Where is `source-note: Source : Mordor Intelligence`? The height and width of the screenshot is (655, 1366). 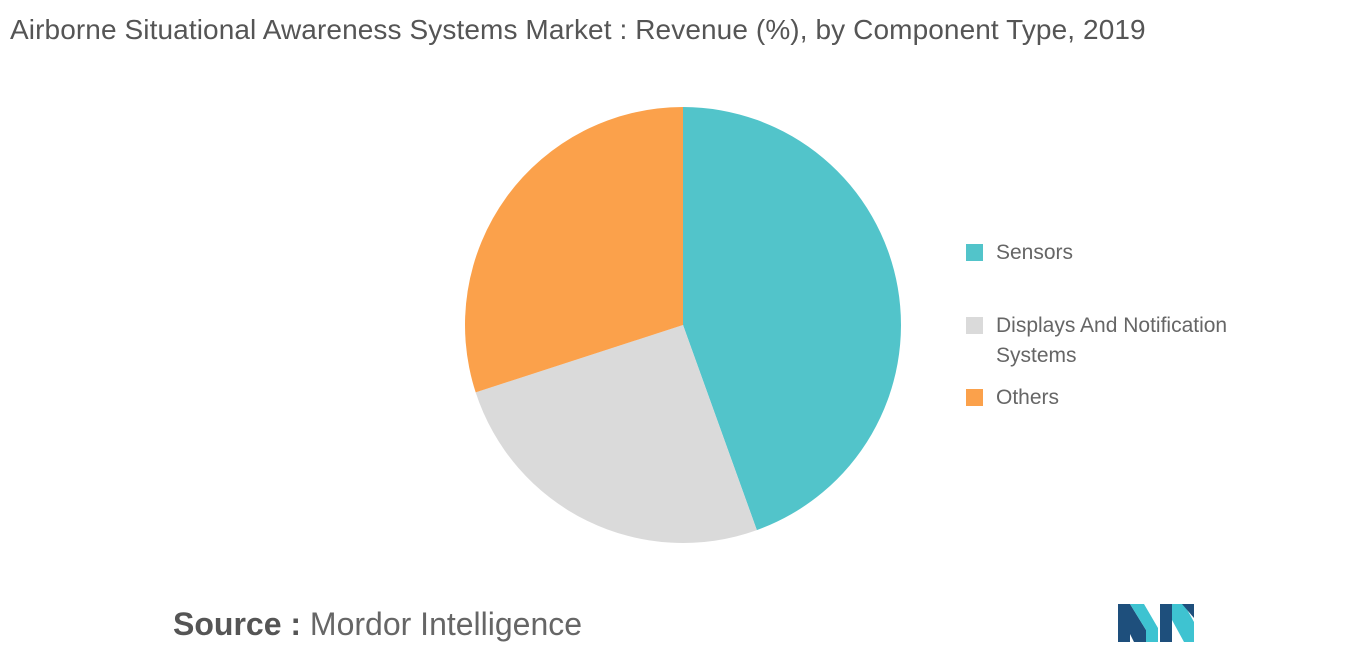 source-note: Source : Mordor Intelligence is located at coordinates (377, 624).